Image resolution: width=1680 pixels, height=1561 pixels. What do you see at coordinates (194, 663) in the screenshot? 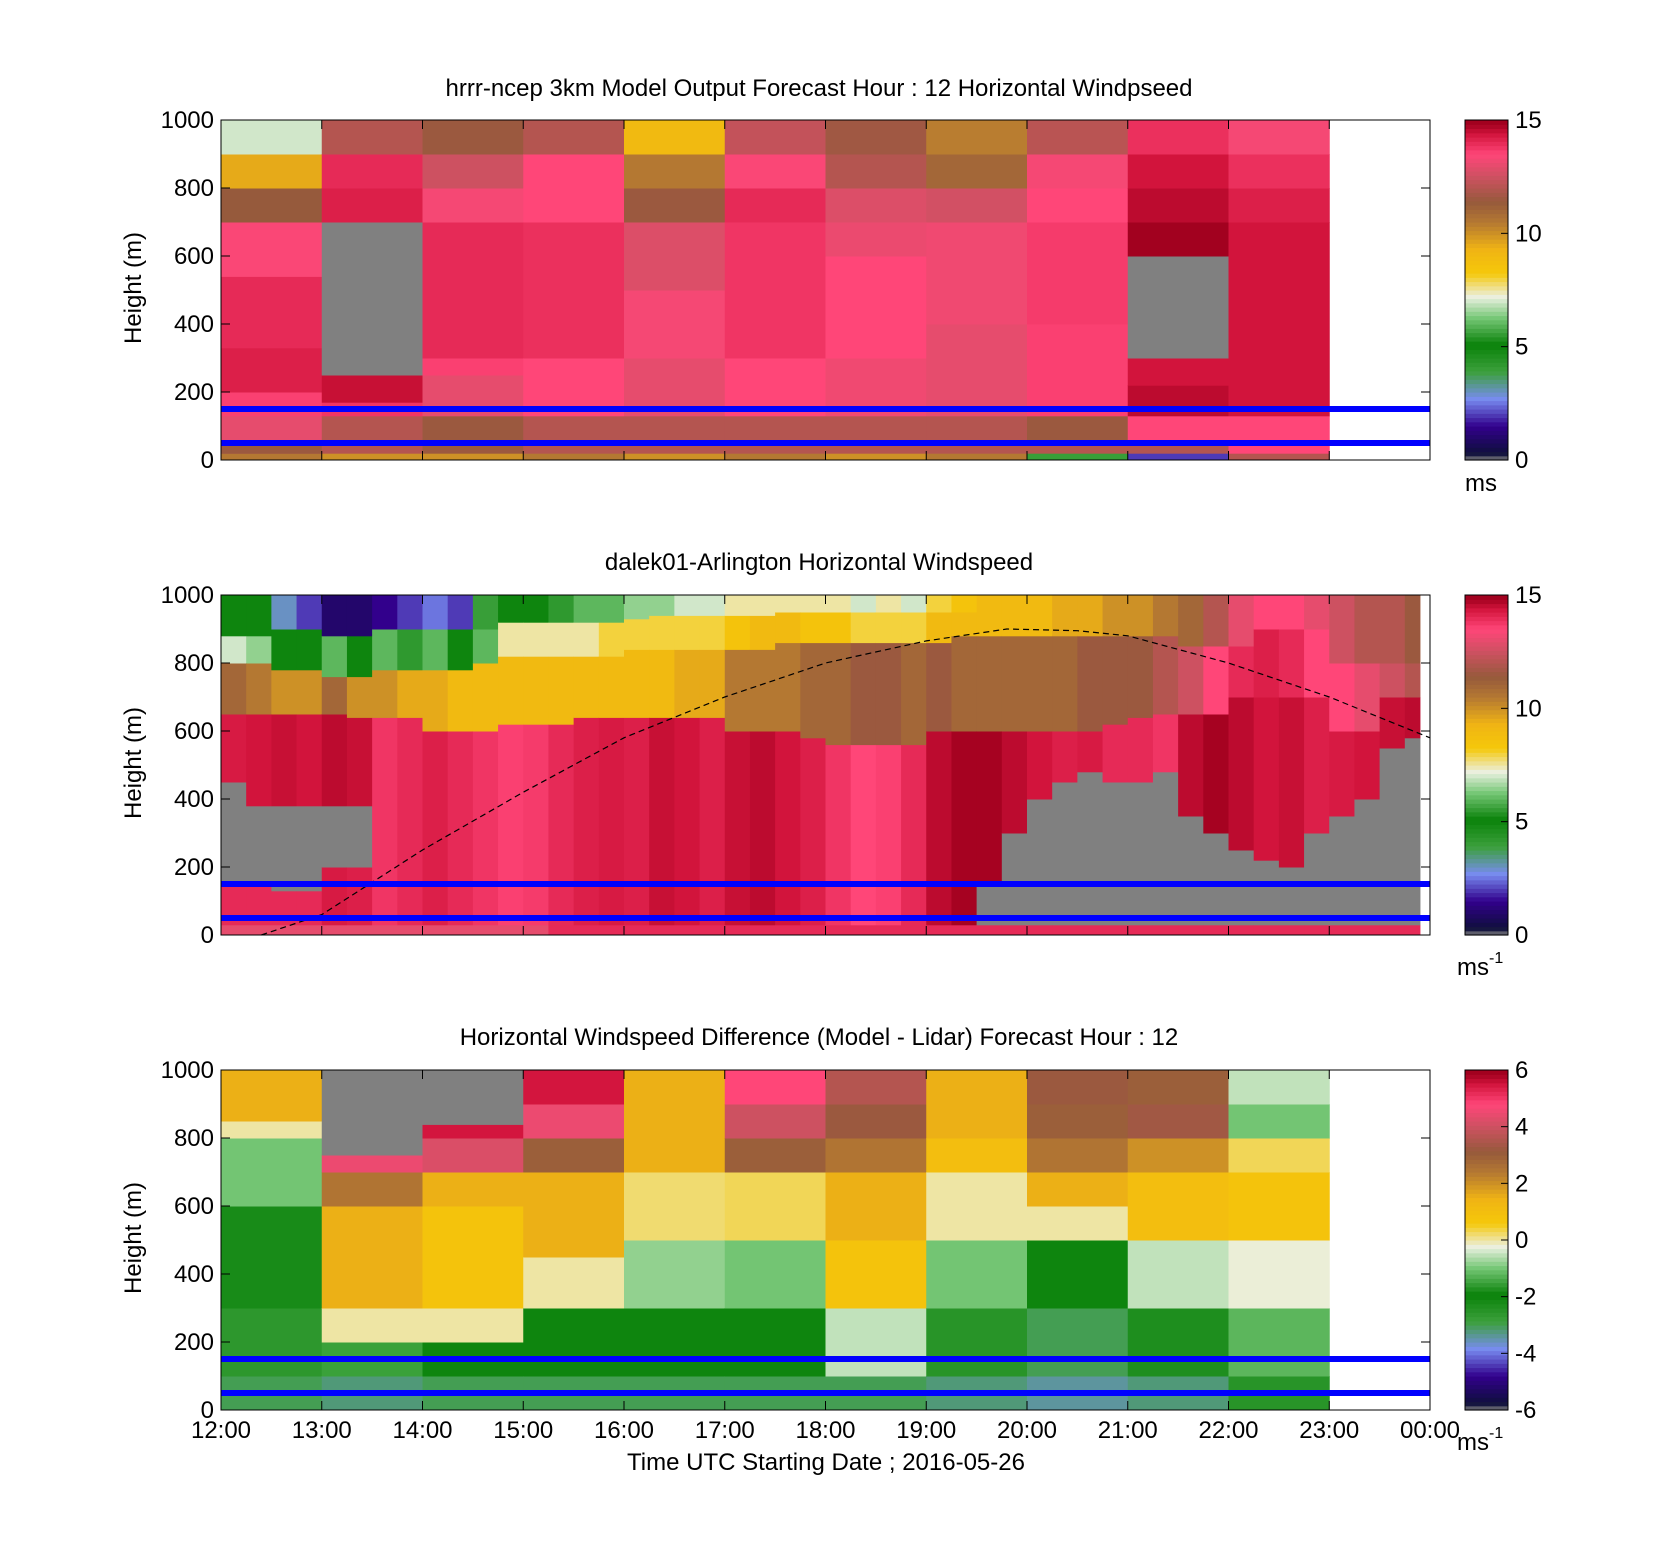
I see `y-tick-label: 800` at bounding box center [194, 663].